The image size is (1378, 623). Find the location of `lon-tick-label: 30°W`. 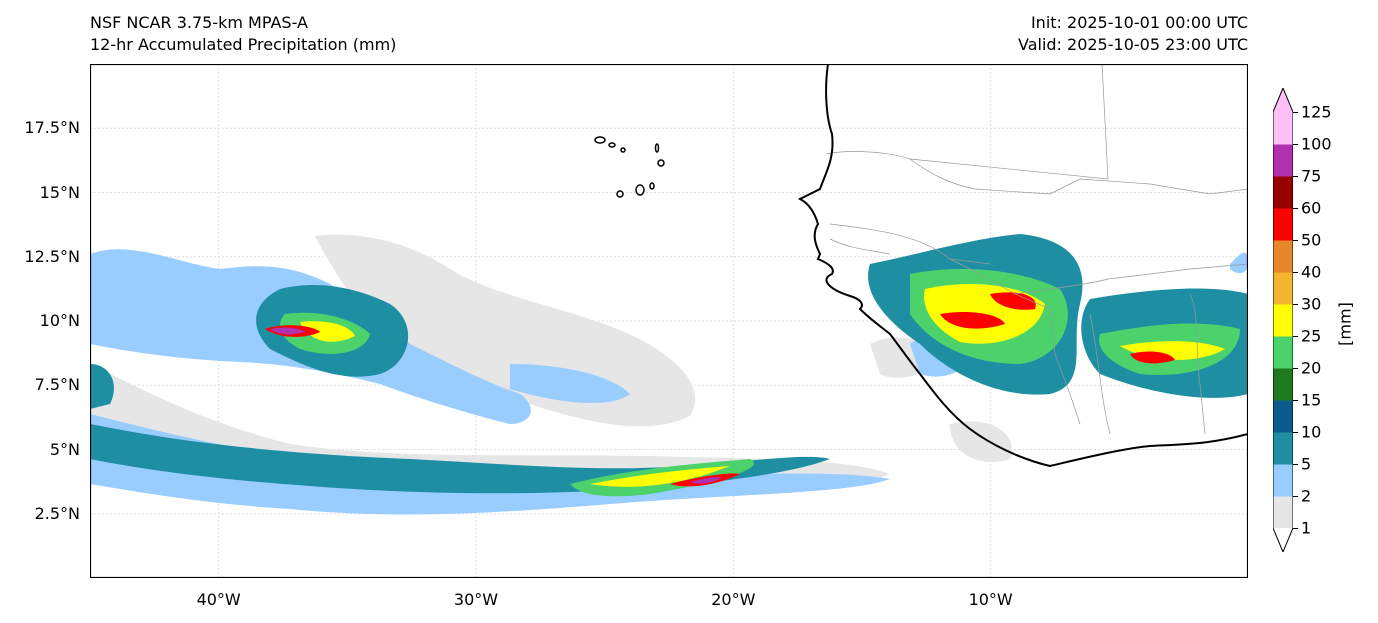

lon-tick-label: 30°W is located at coordinates (476, 599).